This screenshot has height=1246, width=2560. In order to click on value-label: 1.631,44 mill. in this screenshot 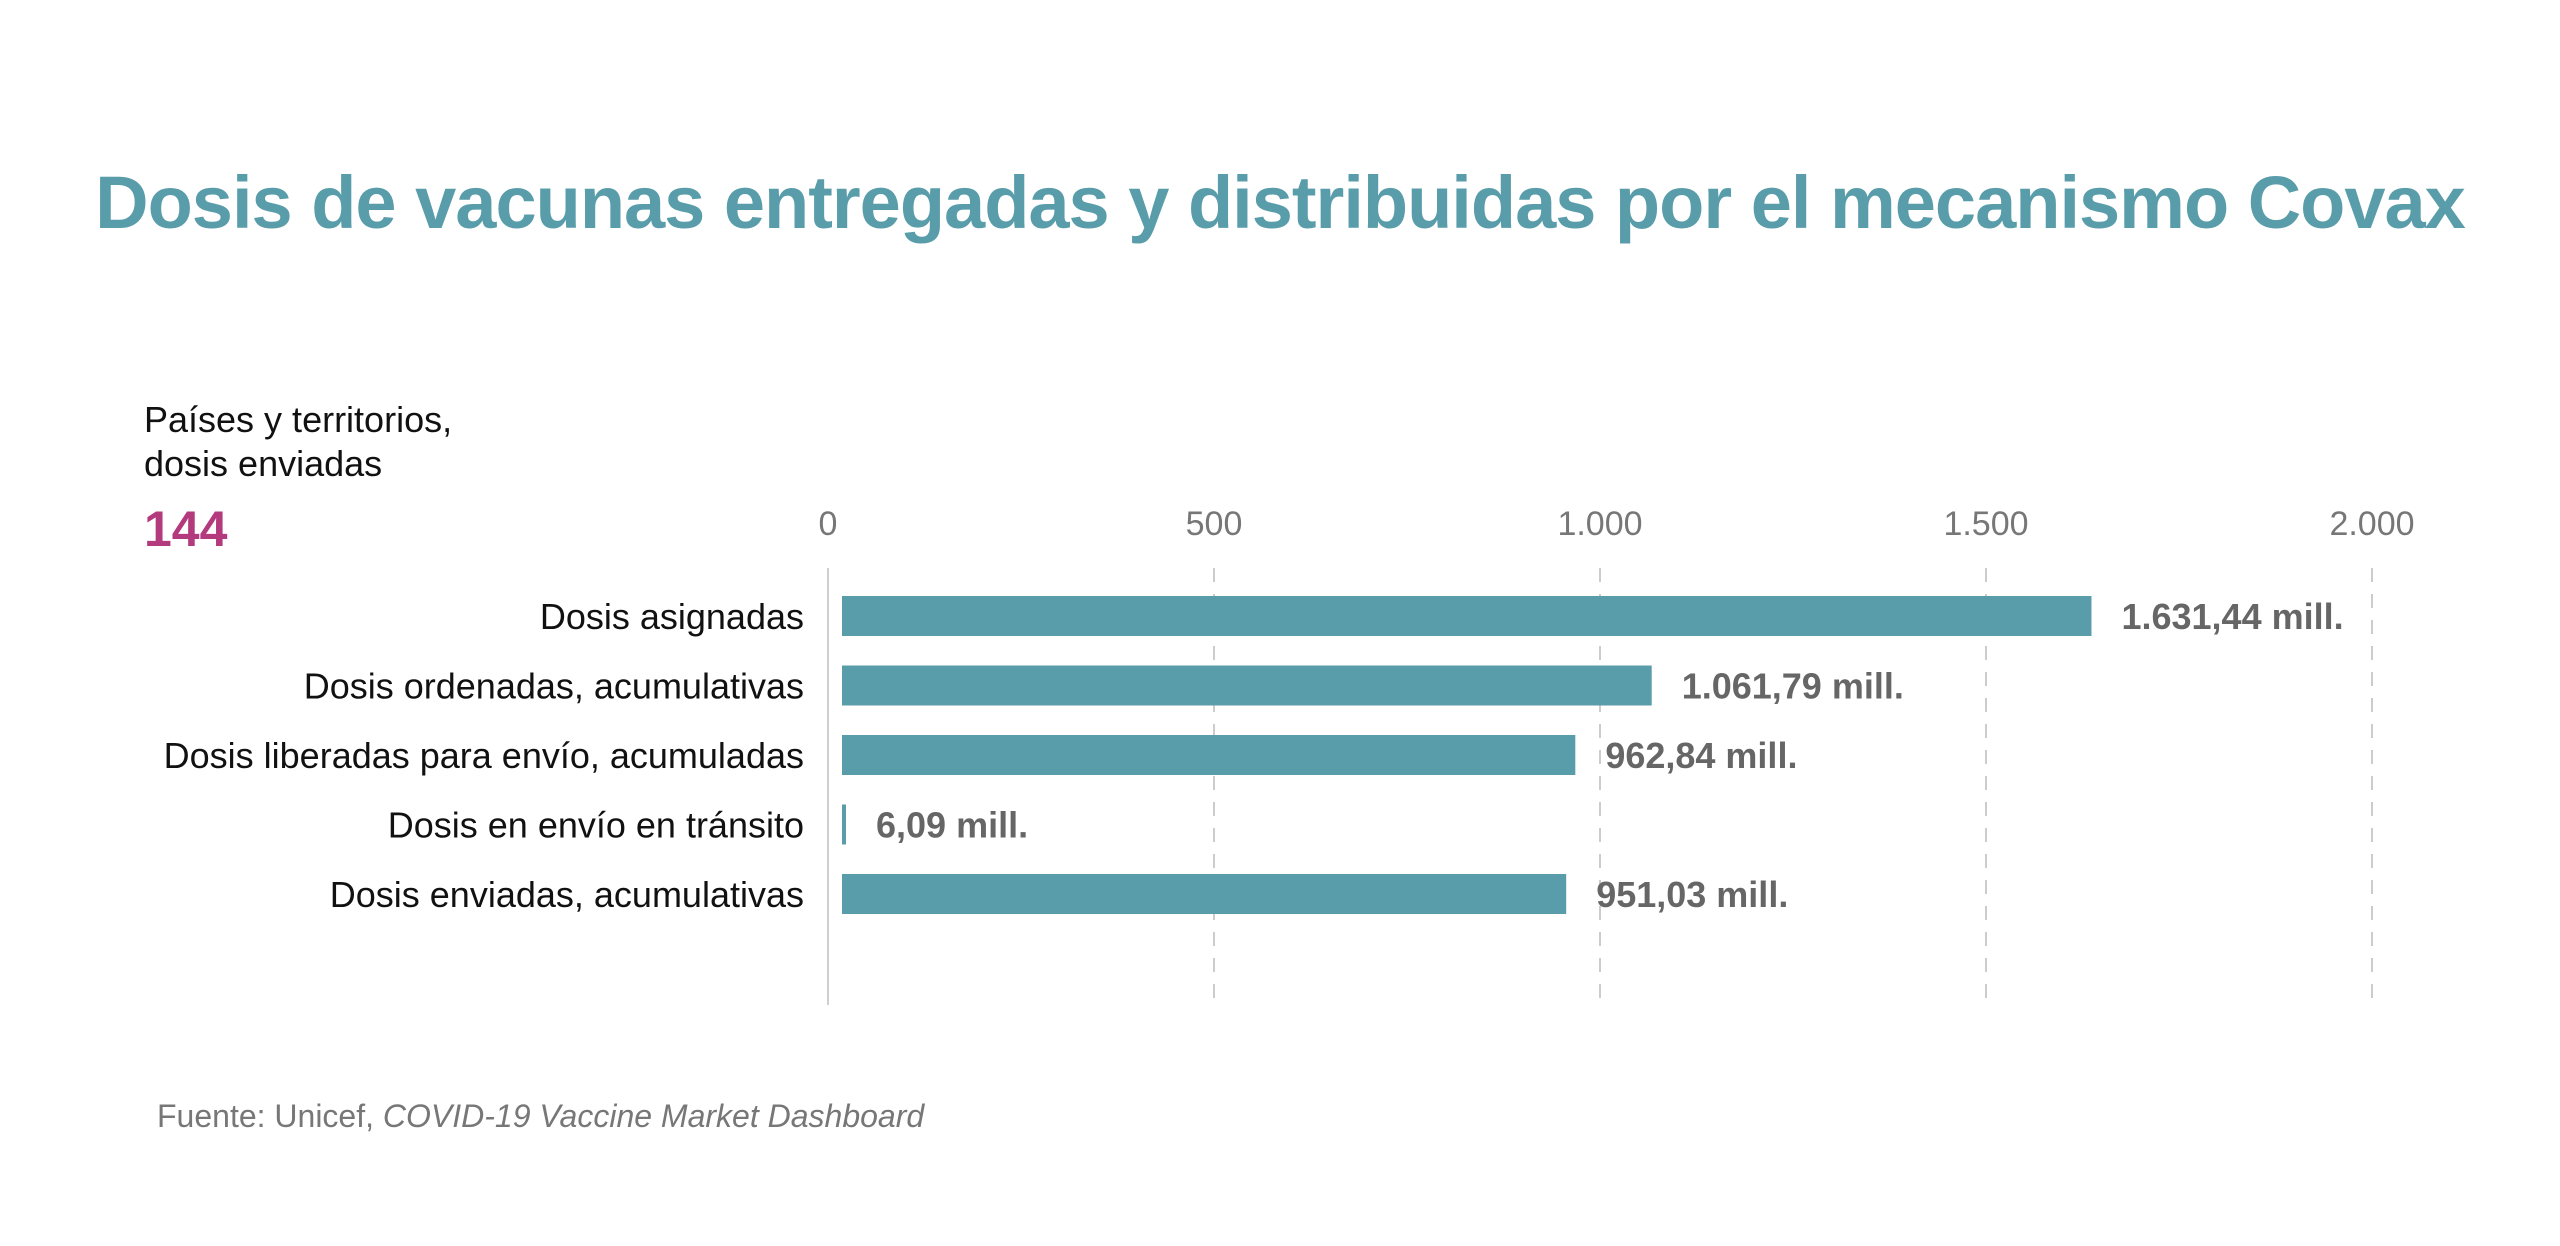, I will do `click(2232, 616)`.